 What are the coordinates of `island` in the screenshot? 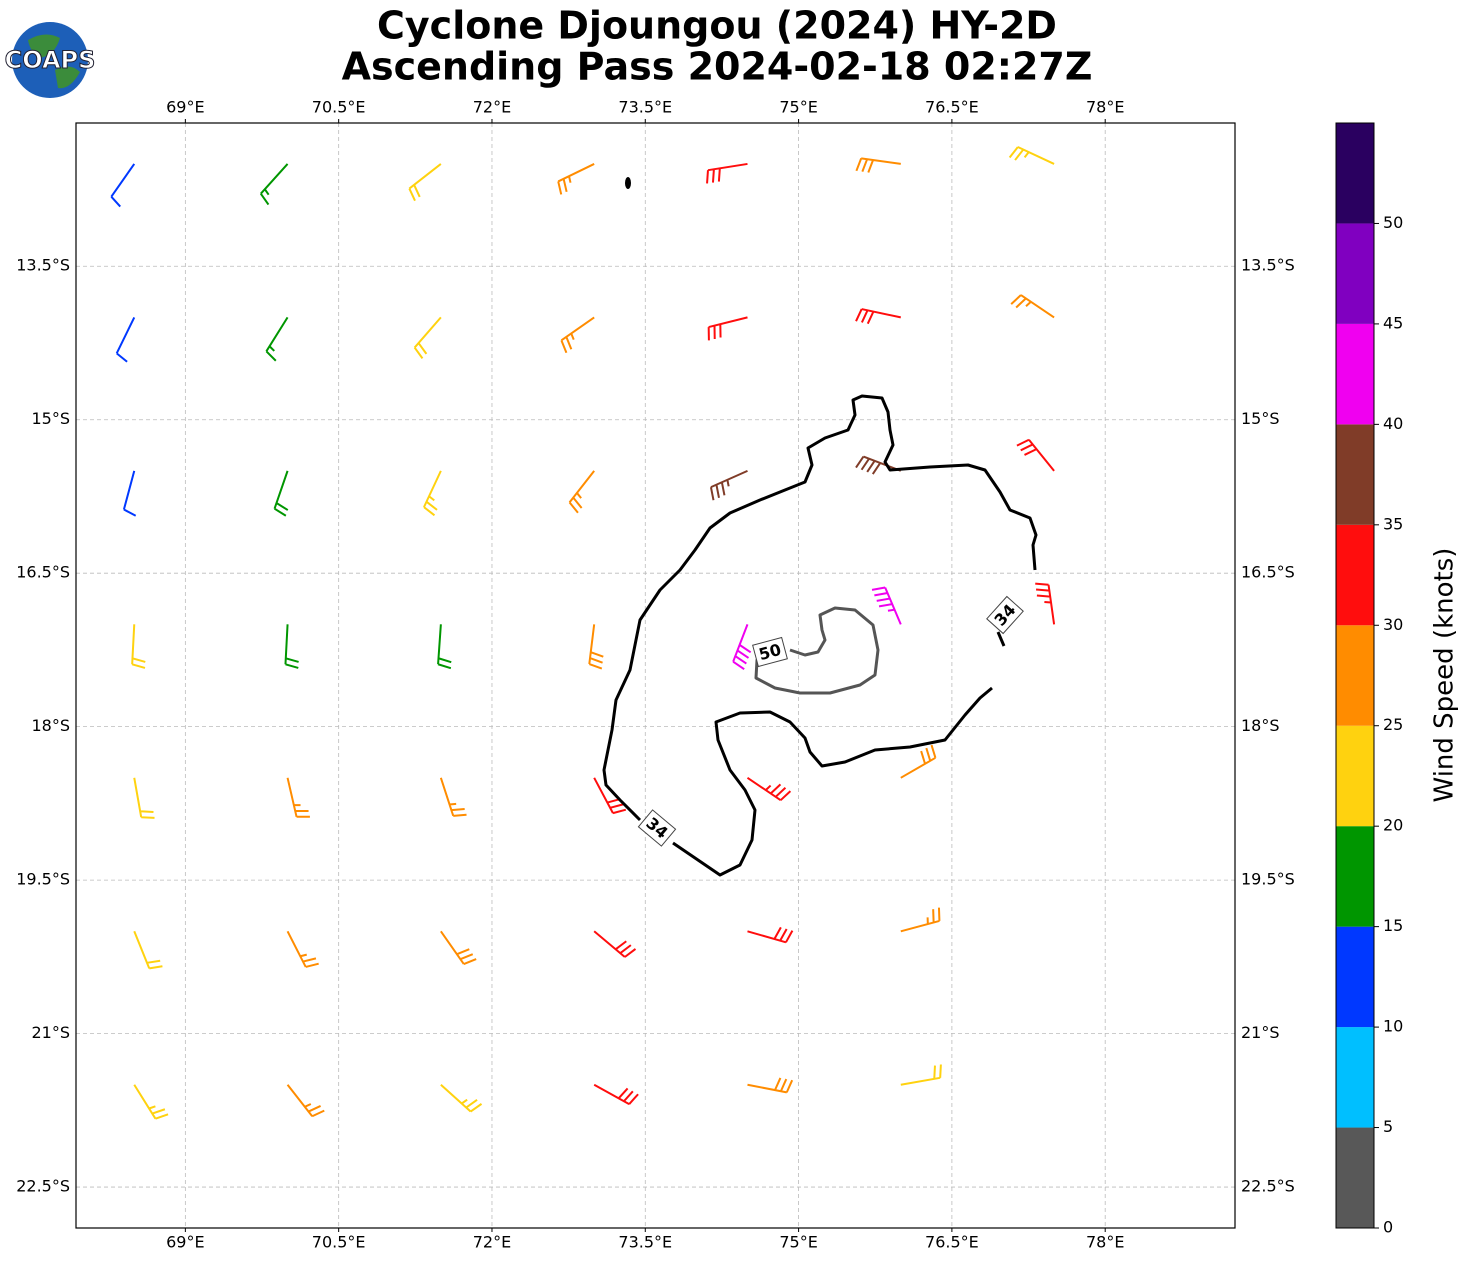 It's located at (628, 183).